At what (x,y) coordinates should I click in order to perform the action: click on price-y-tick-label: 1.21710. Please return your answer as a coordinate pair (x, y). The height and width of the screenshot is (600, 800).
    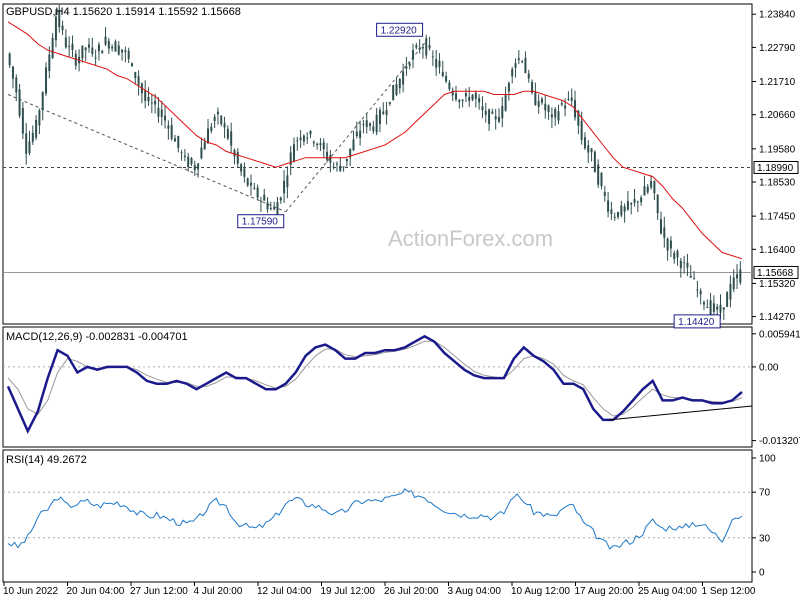
    Looking at the image, I should click on (777, 82).